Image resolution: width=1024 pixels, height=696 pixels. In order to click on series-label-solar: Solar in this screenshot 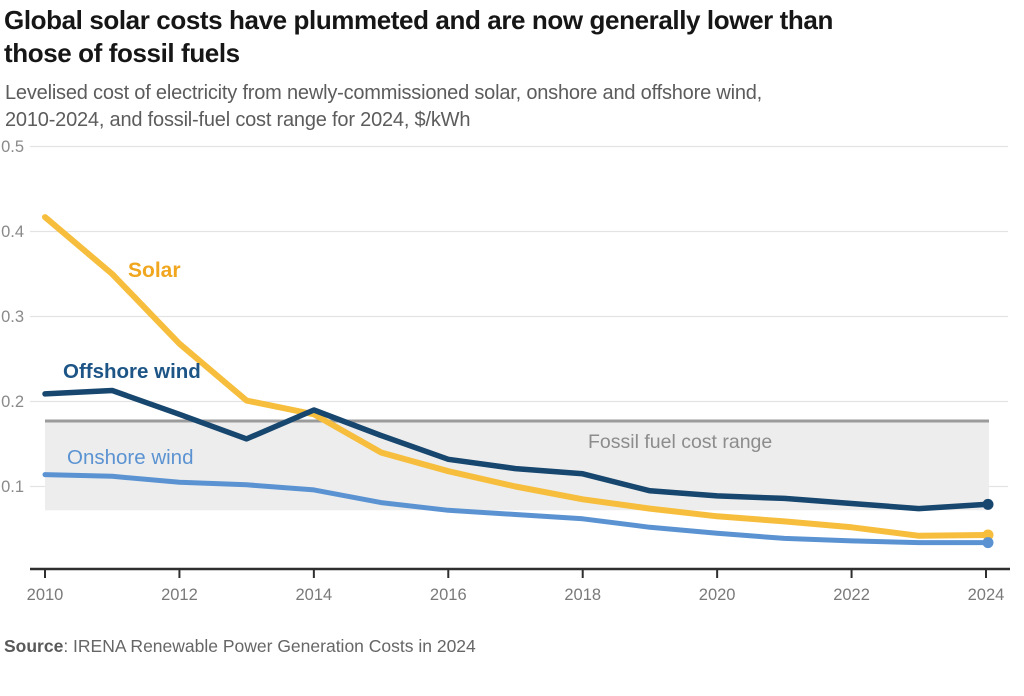, I will do `click(154, 270)`.